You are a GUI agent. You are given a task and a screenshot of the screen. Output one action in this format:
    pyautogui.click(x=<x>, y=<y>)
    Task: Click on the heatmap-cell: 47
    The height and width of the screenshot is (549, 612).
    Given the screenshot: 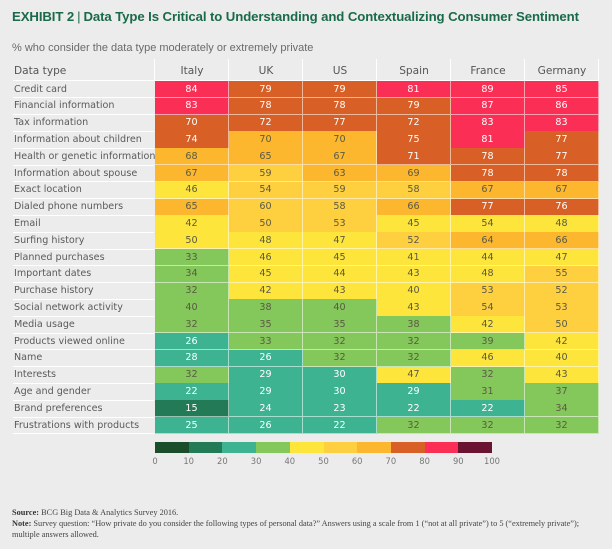 What is the action you would take?
    pyautogui.click(x=562, y=258)
    